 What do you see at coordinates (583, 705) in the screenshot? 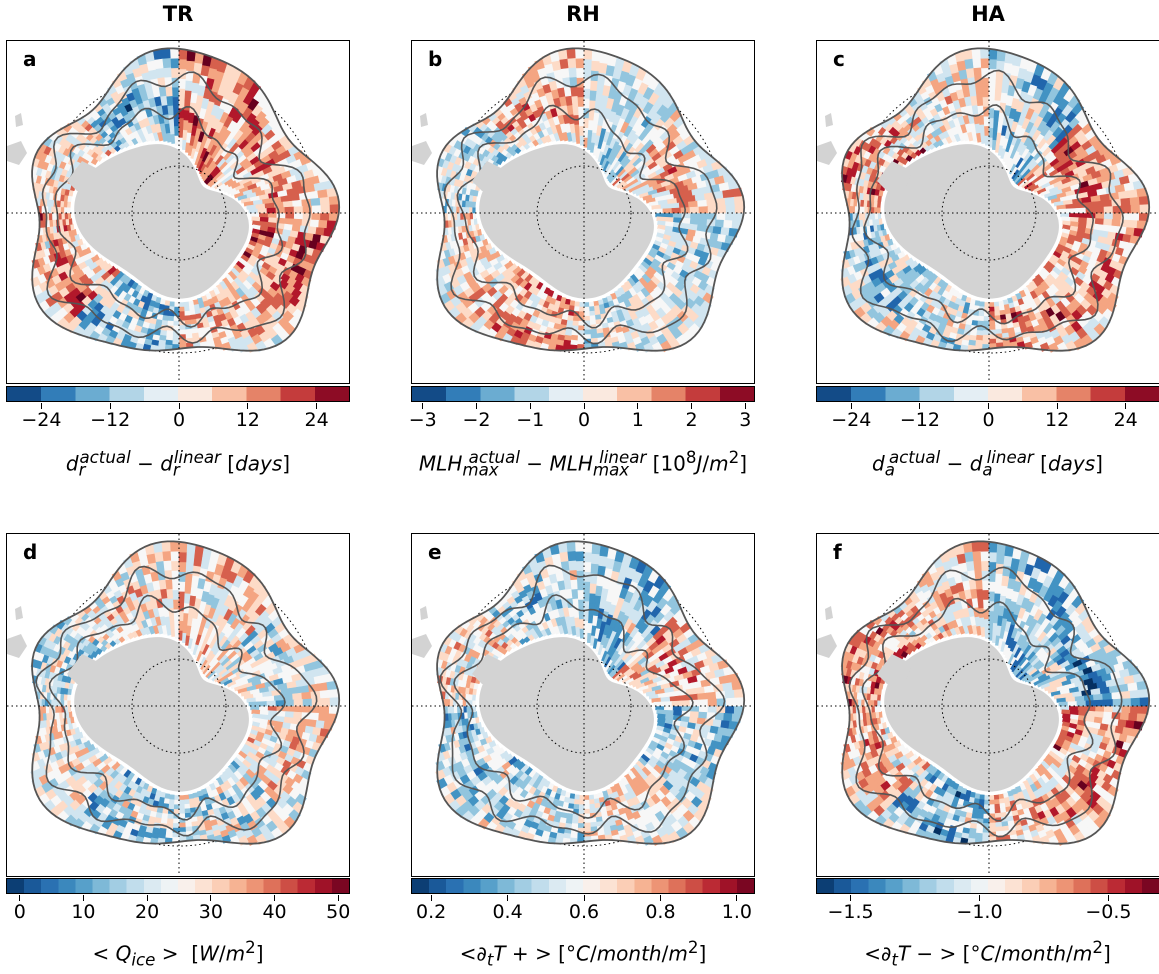
I see `map-panel-e: e` at bounding box center [583, 705].